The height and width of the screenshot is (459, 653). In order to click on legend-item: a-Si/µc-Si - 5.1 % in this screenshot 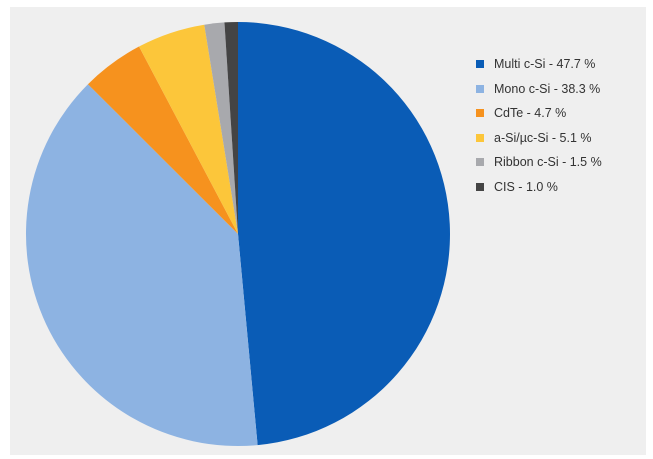, I will do `click(561, 138)`.